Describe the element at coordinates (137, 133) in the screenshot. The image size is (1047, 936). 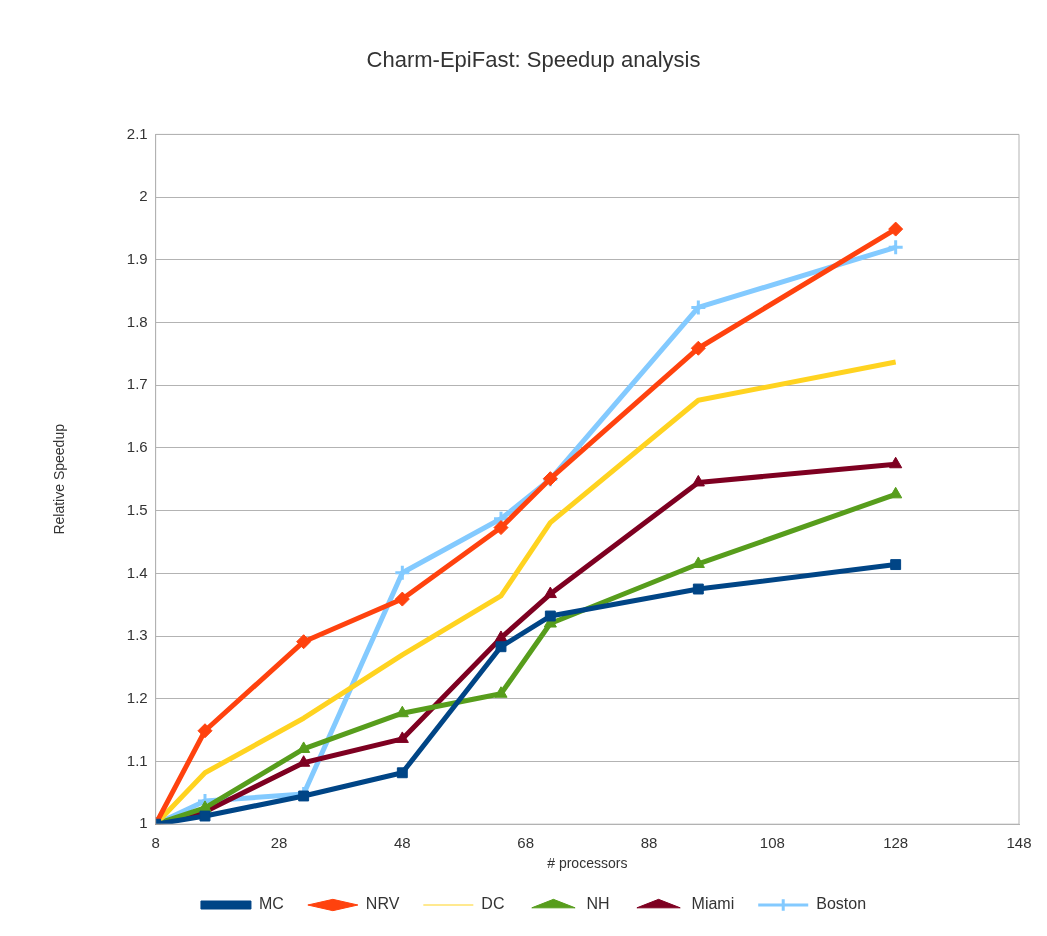
I see `y-tick-label: 2.1` at that location.